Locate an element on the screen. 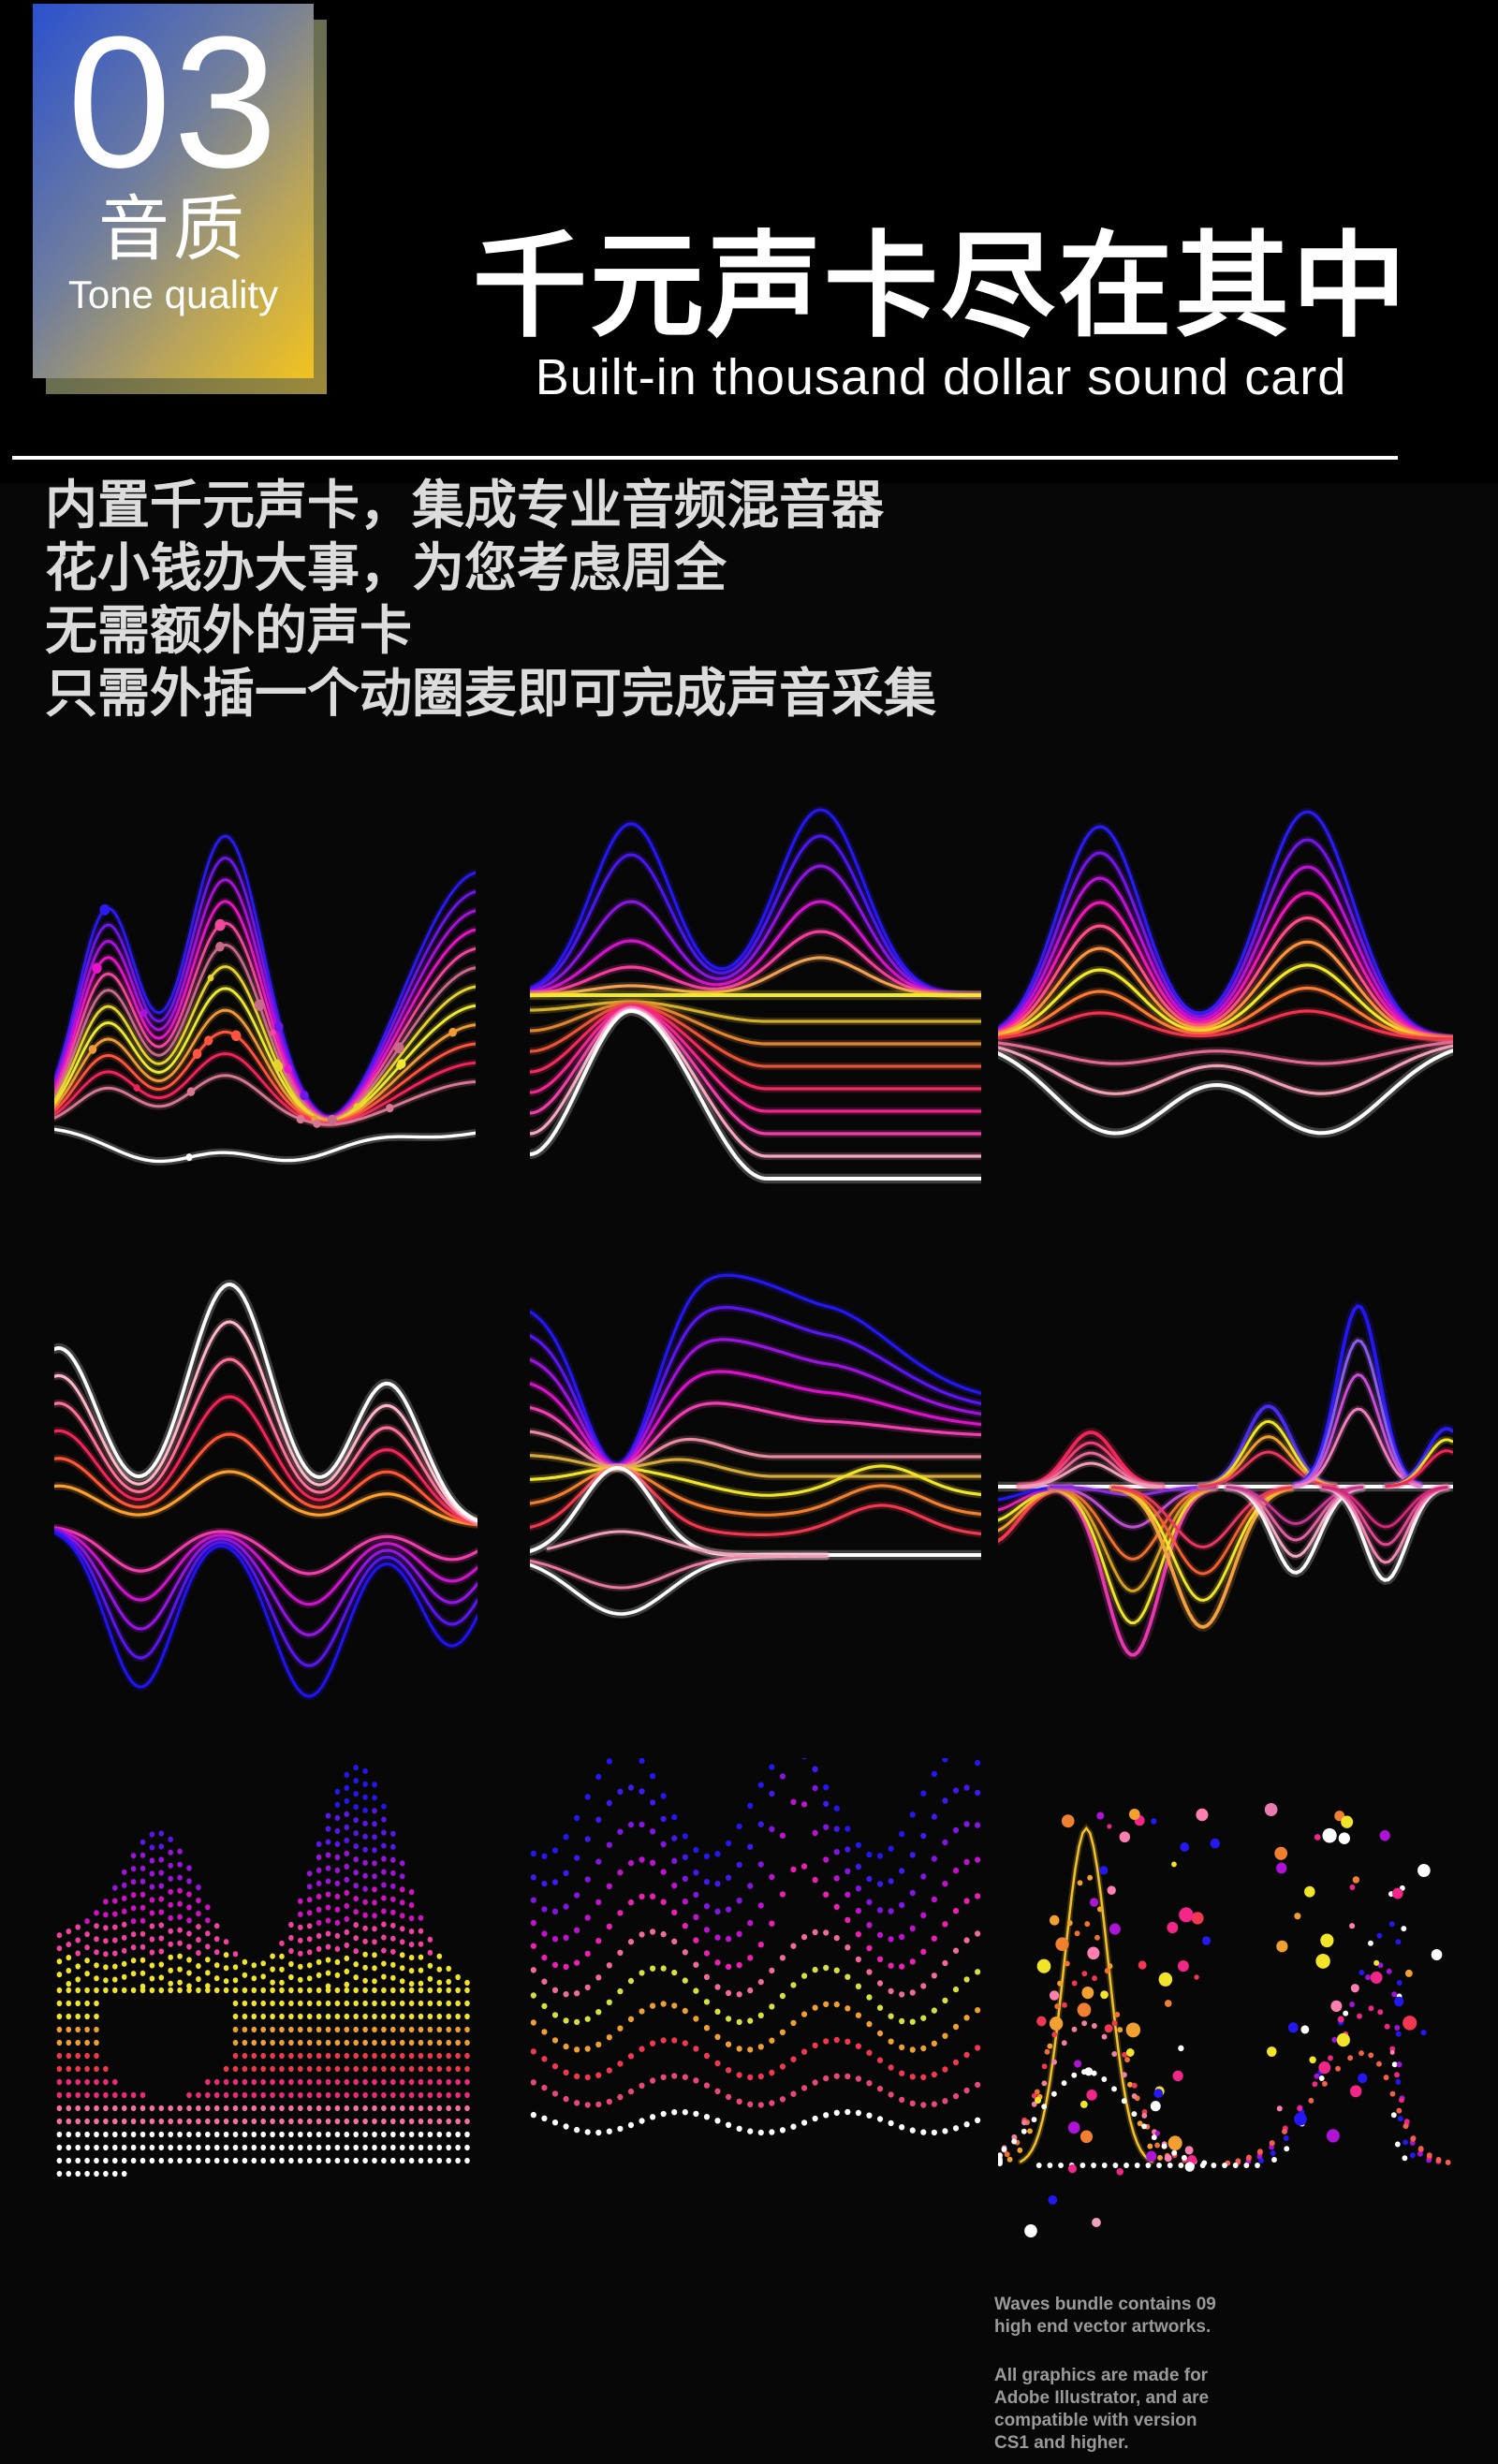 The height and width of the screenshot is (2464, 1498). page-subtitle: Built-in thousand dollar sound card is located at coordinates (941, 377).